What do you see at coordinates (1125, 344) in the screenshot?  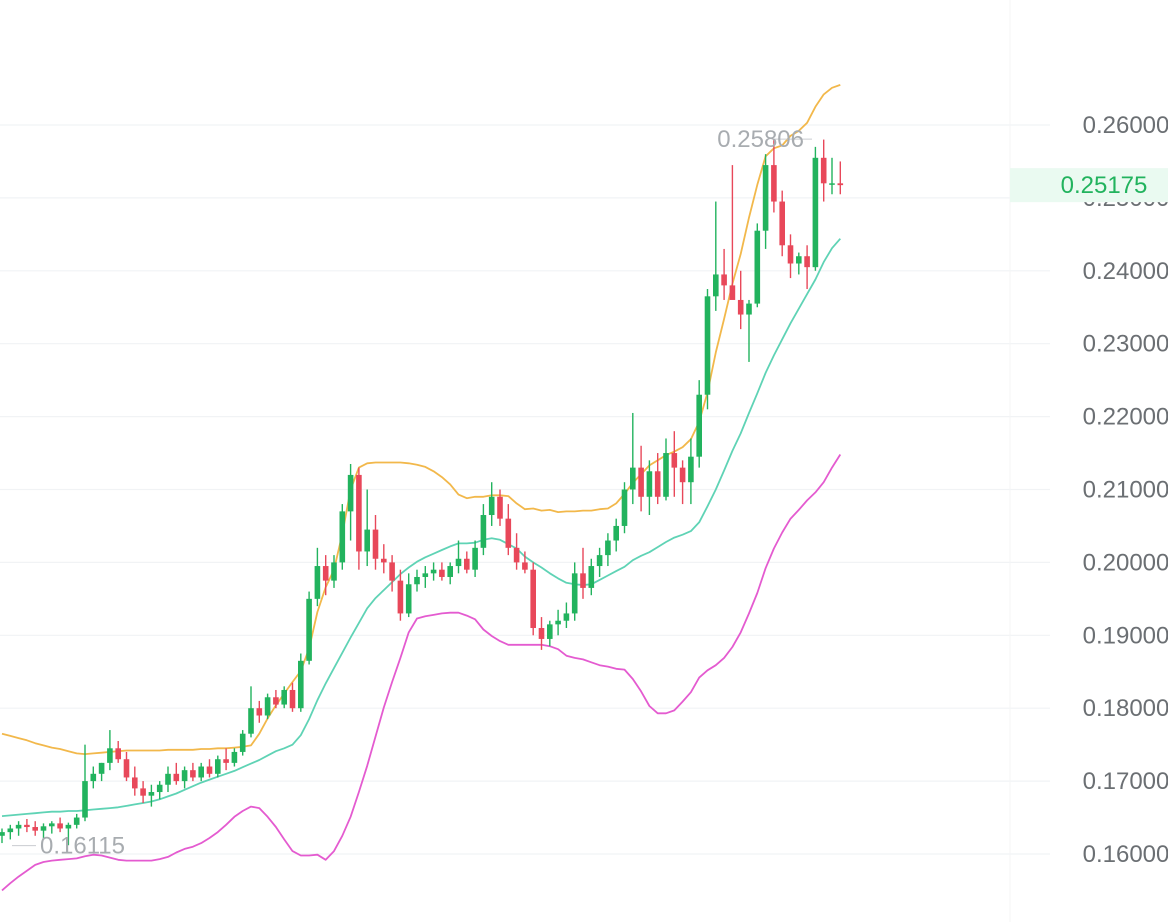 I see `y-tick-label: 0.23000` at bounding box center [1125, 344].